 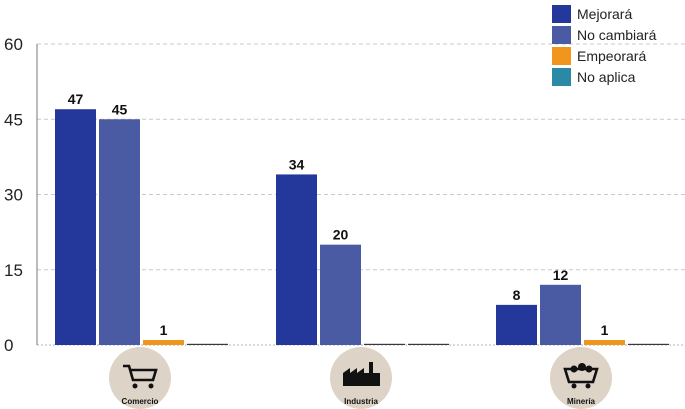 What do you see at coordinates (361, 374) in the screenshot?
I see `factory-shape` at bounding box center [361, 374].